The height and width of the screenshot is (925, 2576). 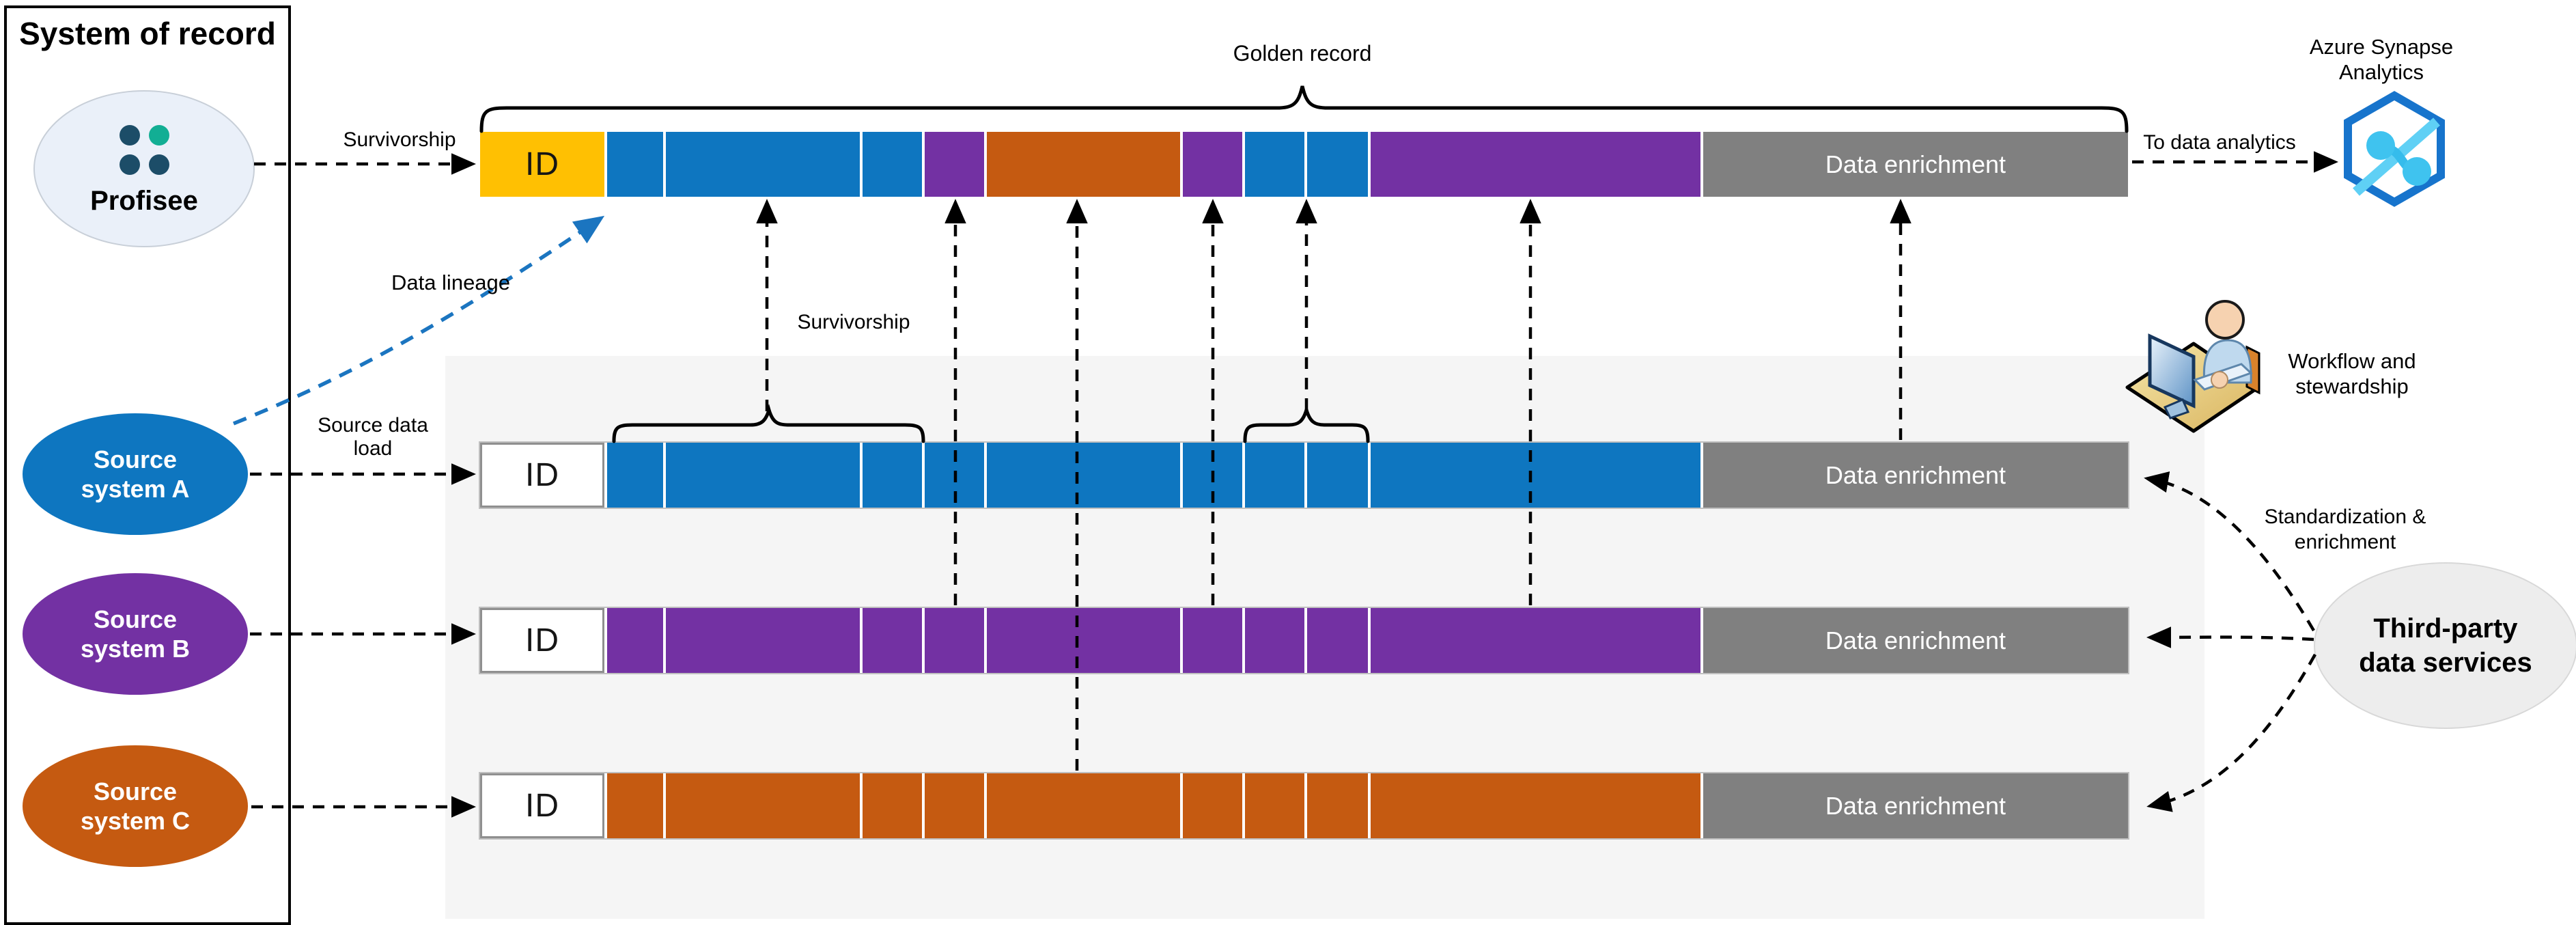 What do you see at coordinates (135, 634) in the screenshot?
I see `source-system-b-node: Source system B` at bounding box center [135, 634].